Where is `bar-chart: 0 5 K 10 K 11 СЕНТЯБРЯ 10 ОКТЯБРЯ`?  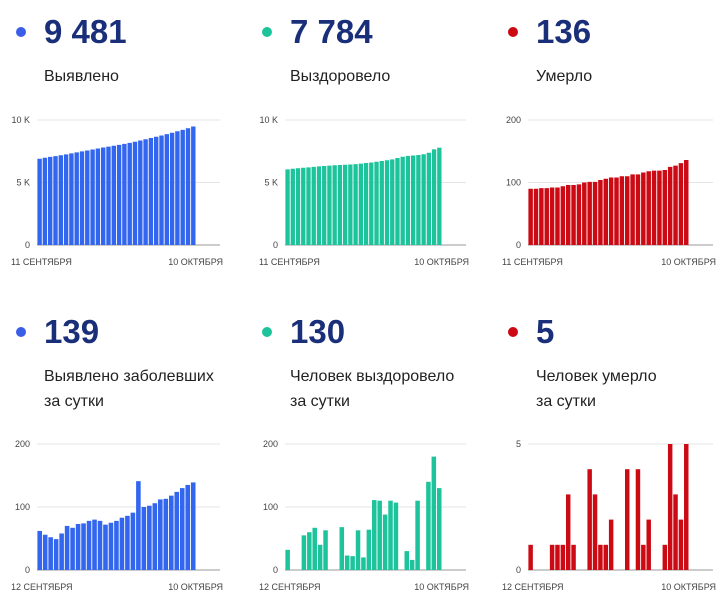 bar-chart: 0 5 K 10 K 11 СЕНТЯБРЯ 10 ОКТЯБРЯ is located at coordinates (364, 191).